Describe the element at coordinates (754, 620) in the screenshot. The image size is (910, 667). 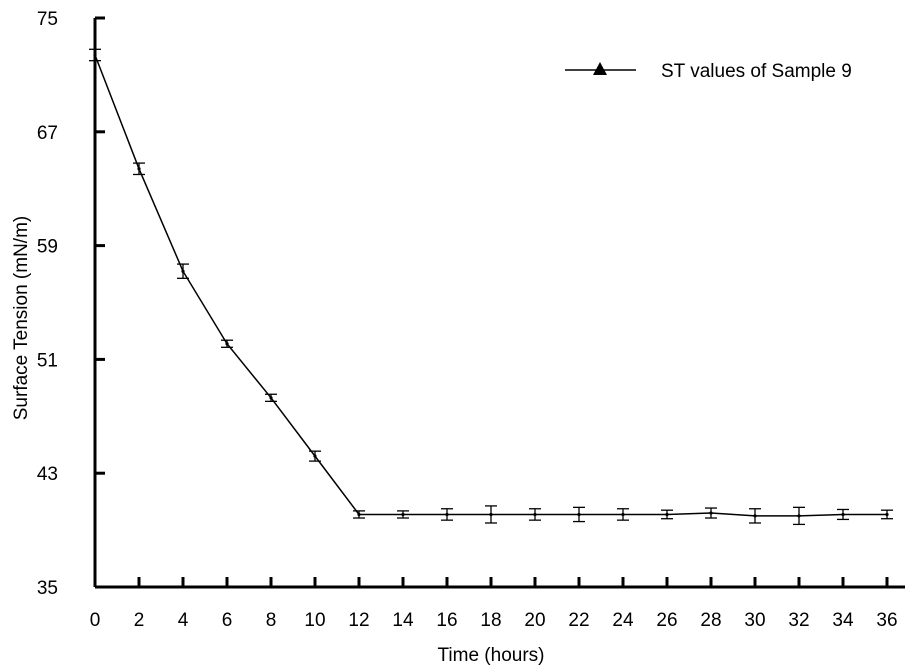
I see `x-tick-label: 30` at that location.